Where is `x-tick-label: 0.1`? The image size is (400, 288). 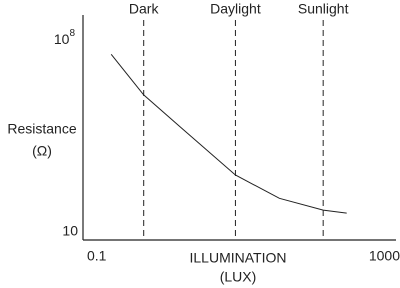 x-tick-label: 0.1 is located at coordinates (97, 256).